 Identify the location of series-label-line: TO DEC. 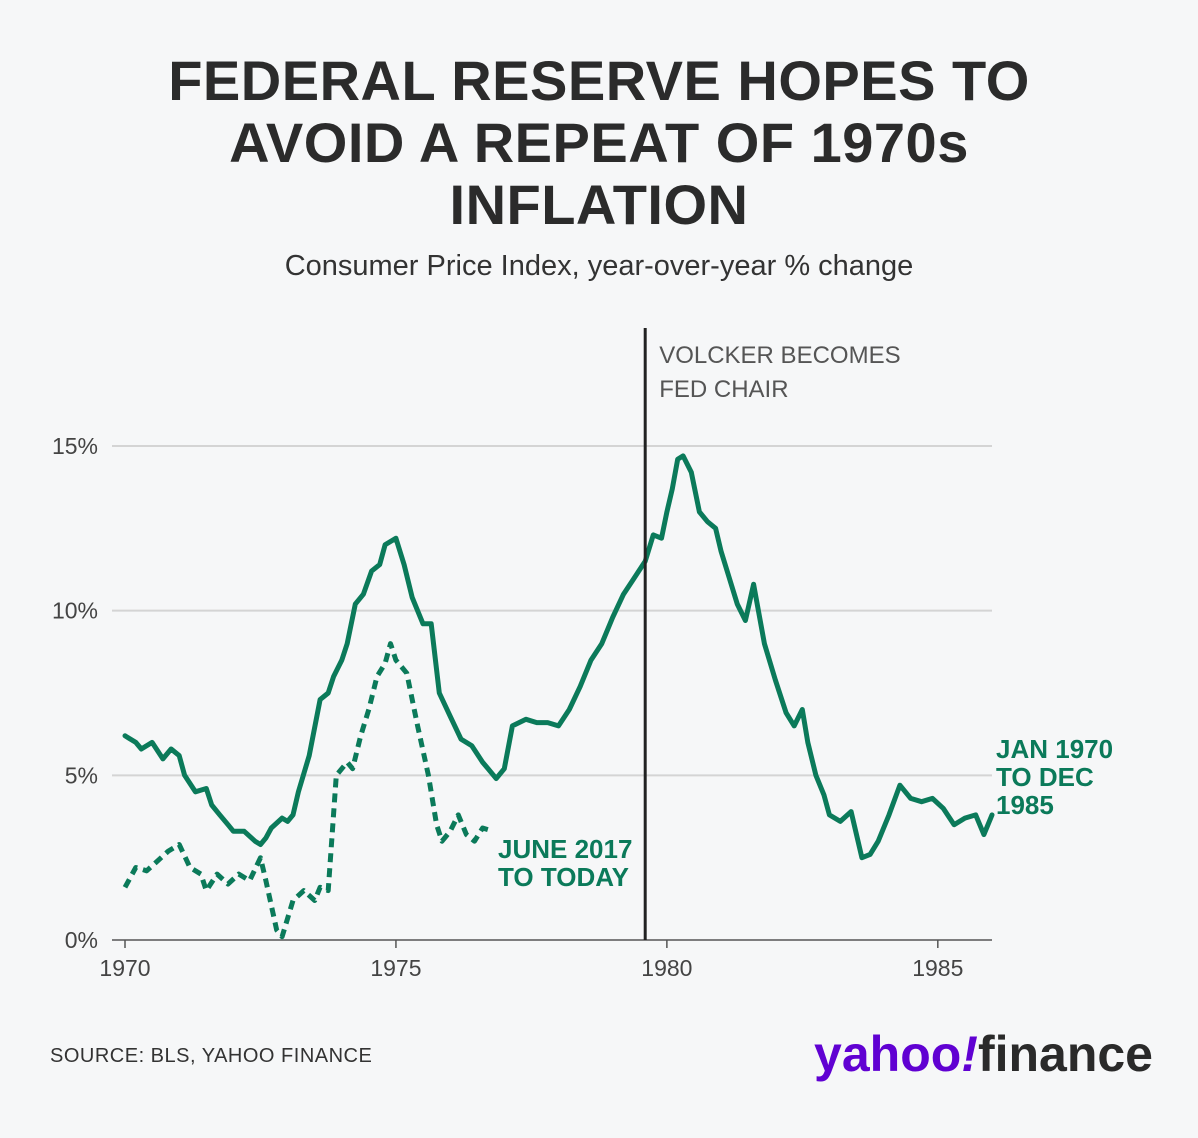
(1045, 777).